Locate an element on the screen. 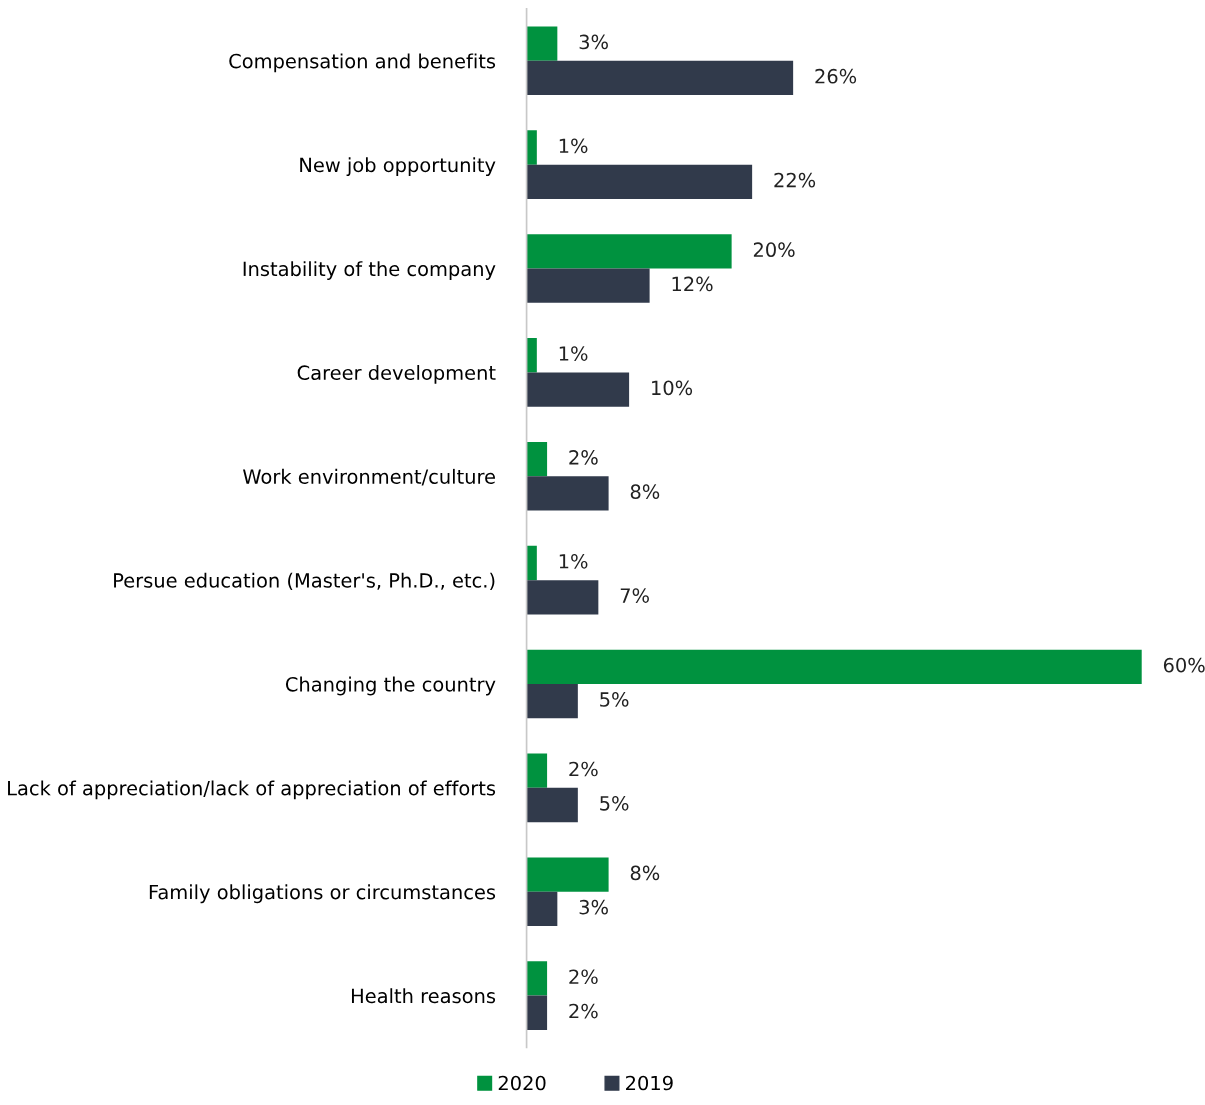 Image resolution: width=1205 pixels, height=1105 pixels. data-label: 12% is located at coordinates (692, 284).